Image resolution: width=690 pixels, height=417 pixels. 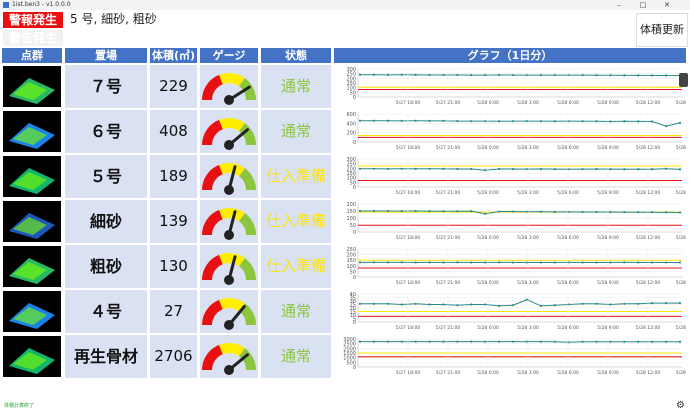 I want to click on status-label: 通常, so click(x=295, y=86).